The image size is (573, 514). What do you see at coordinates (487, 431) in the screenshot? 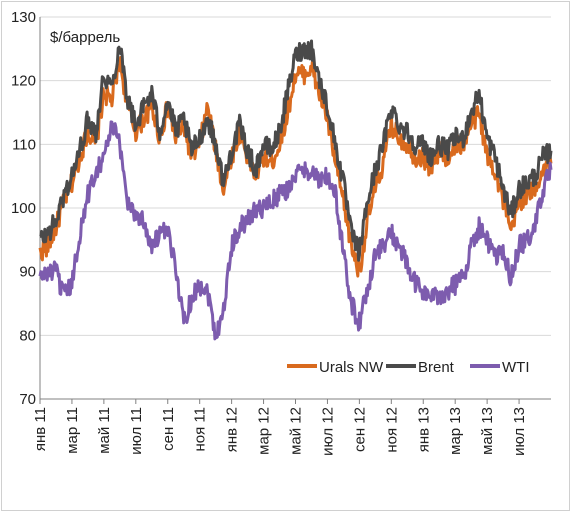
I see `x-tick-label: май 13` at bounding box center [487, 431].